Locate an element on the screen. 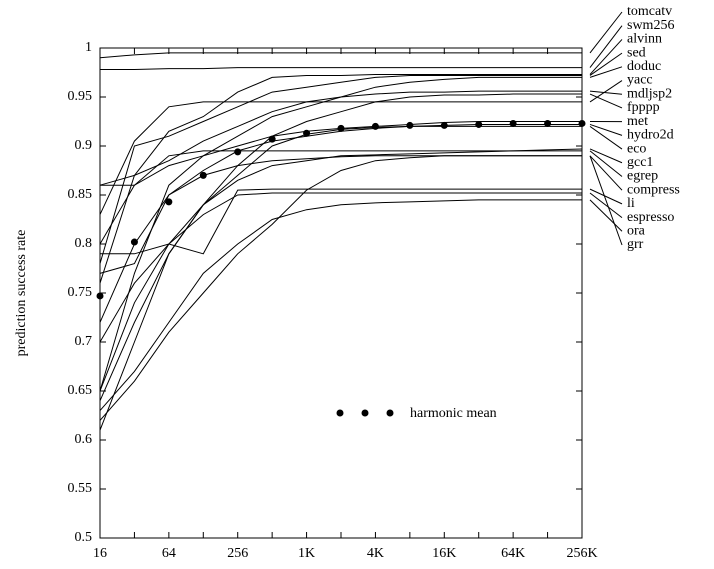 This screenshot has width=714, height=569. series-label: eco is located at coordinates (636, 148).